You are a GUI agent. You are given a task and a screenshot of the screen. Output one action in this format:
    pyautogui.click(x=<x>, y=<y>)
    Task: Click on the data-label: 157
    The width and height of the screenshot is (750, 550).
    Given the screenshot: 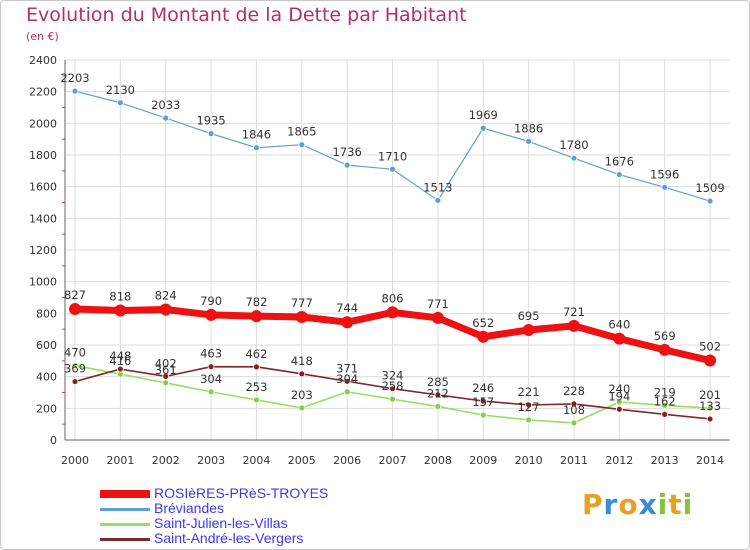 What is the action you would take?
    pyautogui.click(x=483, y=402)
    